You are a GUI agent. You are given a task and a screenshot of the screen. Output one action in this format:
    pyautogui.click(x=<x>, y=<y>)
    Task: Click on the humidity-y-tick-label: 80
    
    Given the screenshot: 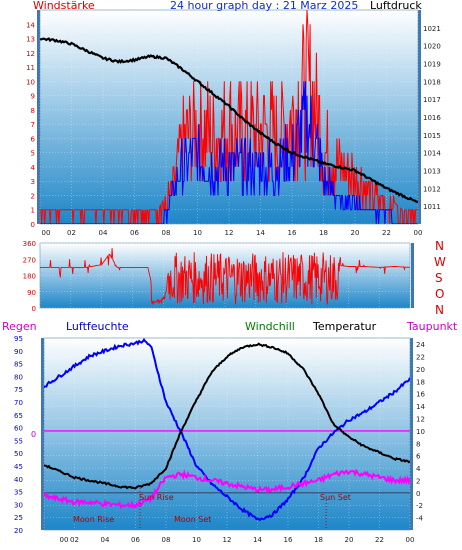 What is the action you would take?
    pyautogui.click(x=18, y=377)
    